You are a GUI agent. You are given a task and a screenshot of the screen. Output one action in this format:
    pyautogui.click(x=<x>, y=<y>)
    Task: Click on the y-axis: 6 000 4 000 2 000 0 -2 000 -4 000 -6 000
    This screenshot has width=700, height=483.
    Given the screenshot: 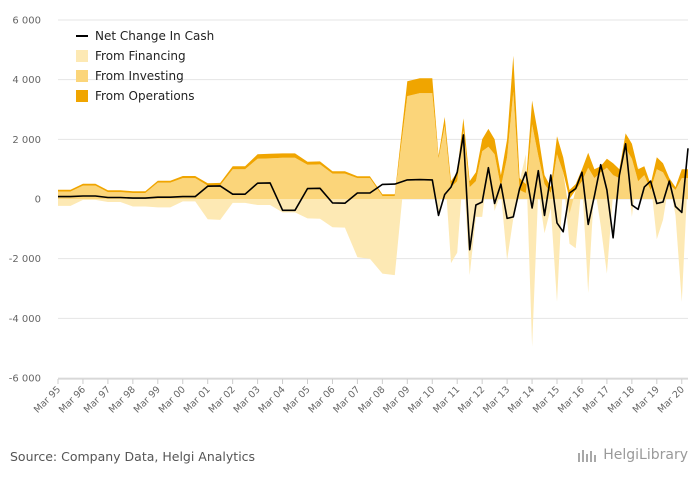 What is the action you would take?
    pyautogui.click(x=25, y=200)
    